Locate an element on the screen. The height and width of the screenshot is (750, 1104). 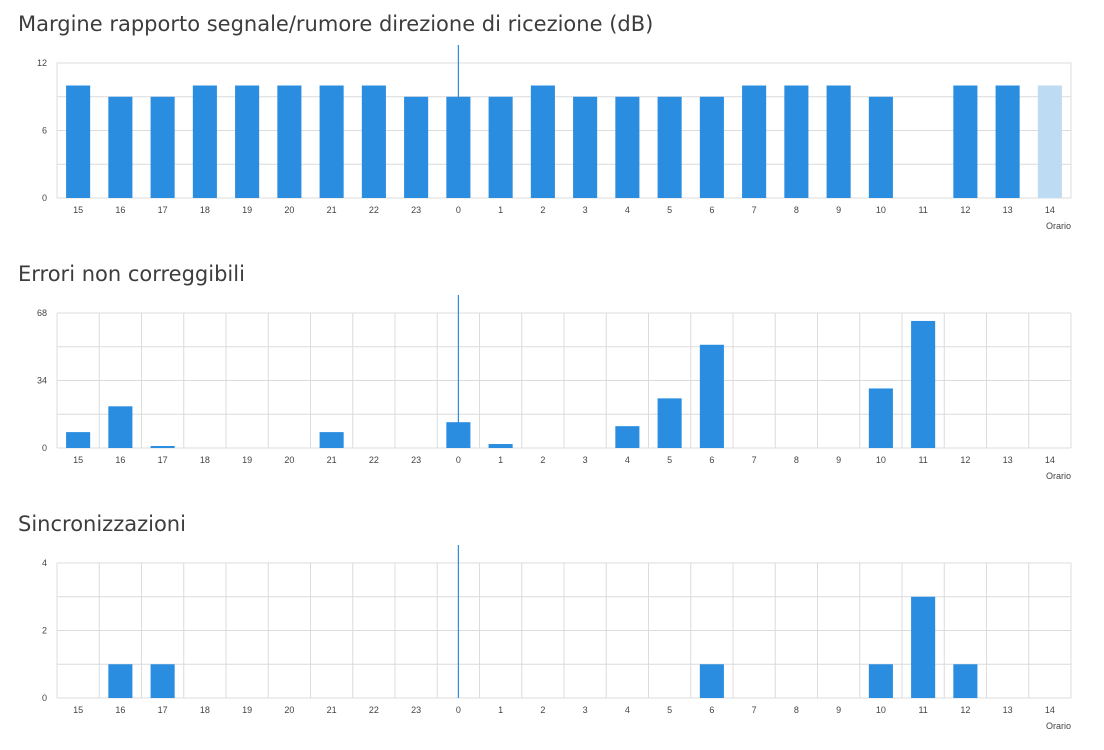
y-tick-label: 12 is located at coordinates (42, 63).